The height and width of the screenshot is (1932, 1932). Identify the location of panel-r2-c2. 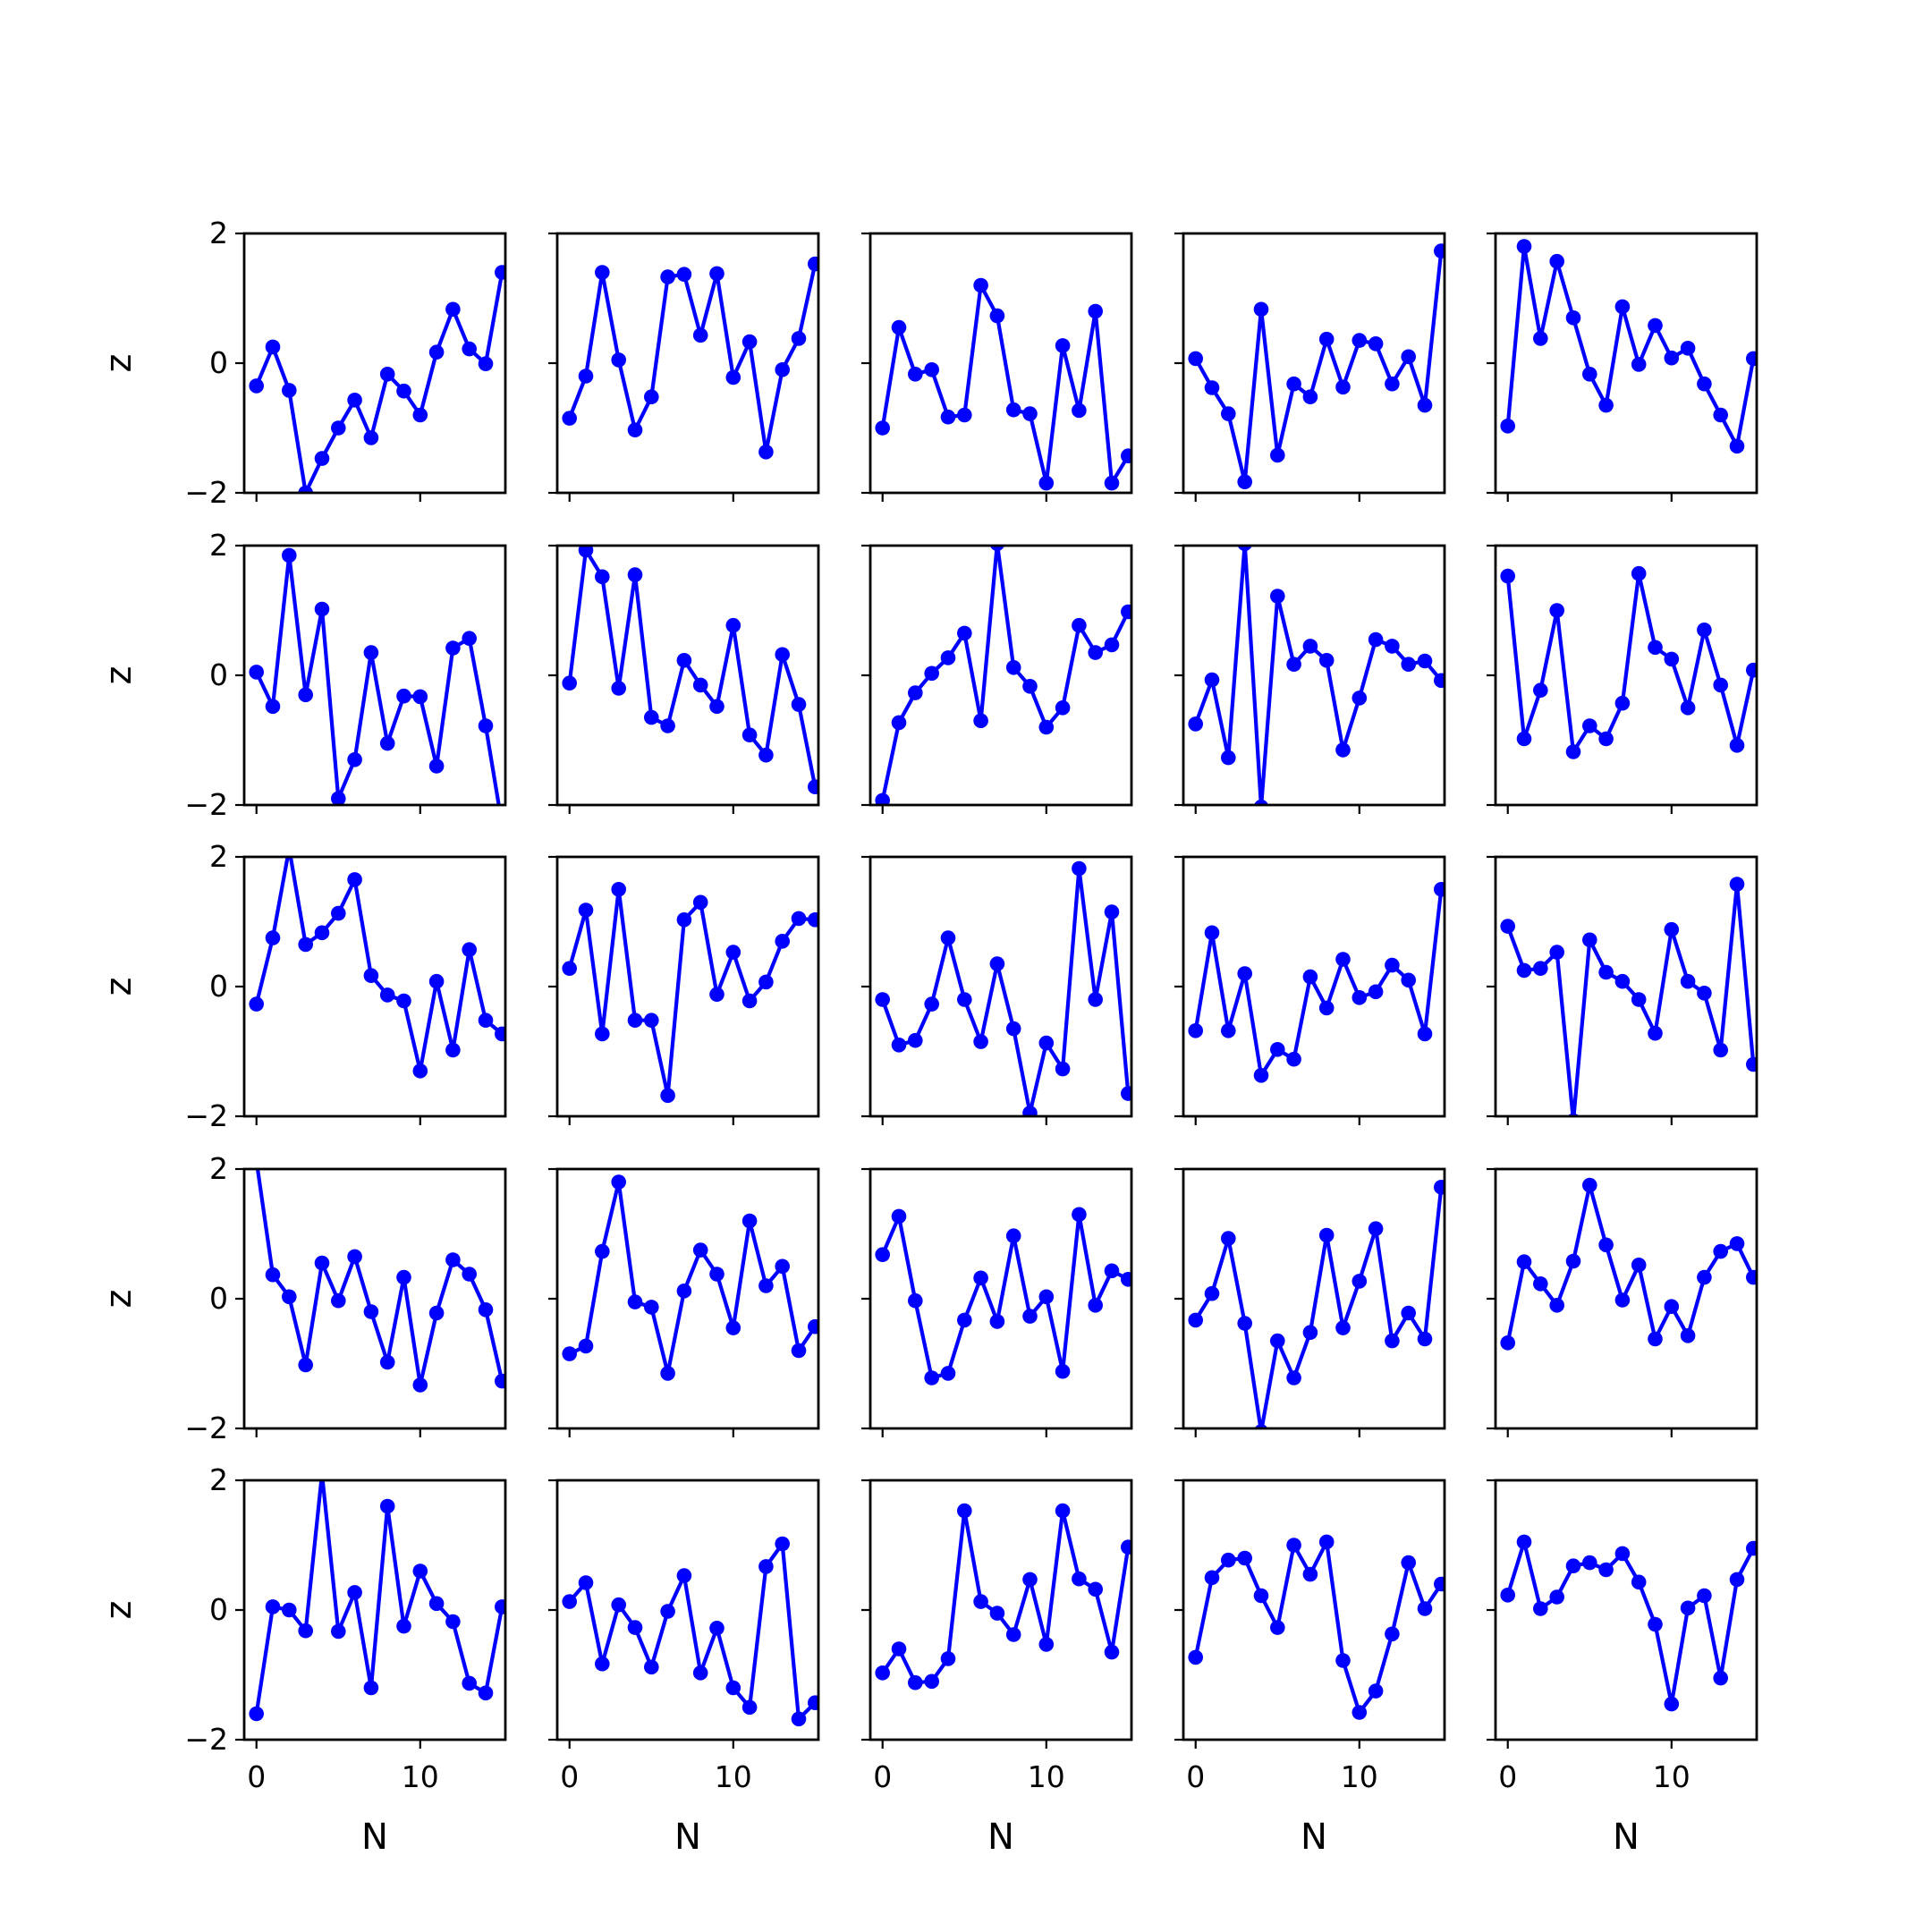
(684, 679).